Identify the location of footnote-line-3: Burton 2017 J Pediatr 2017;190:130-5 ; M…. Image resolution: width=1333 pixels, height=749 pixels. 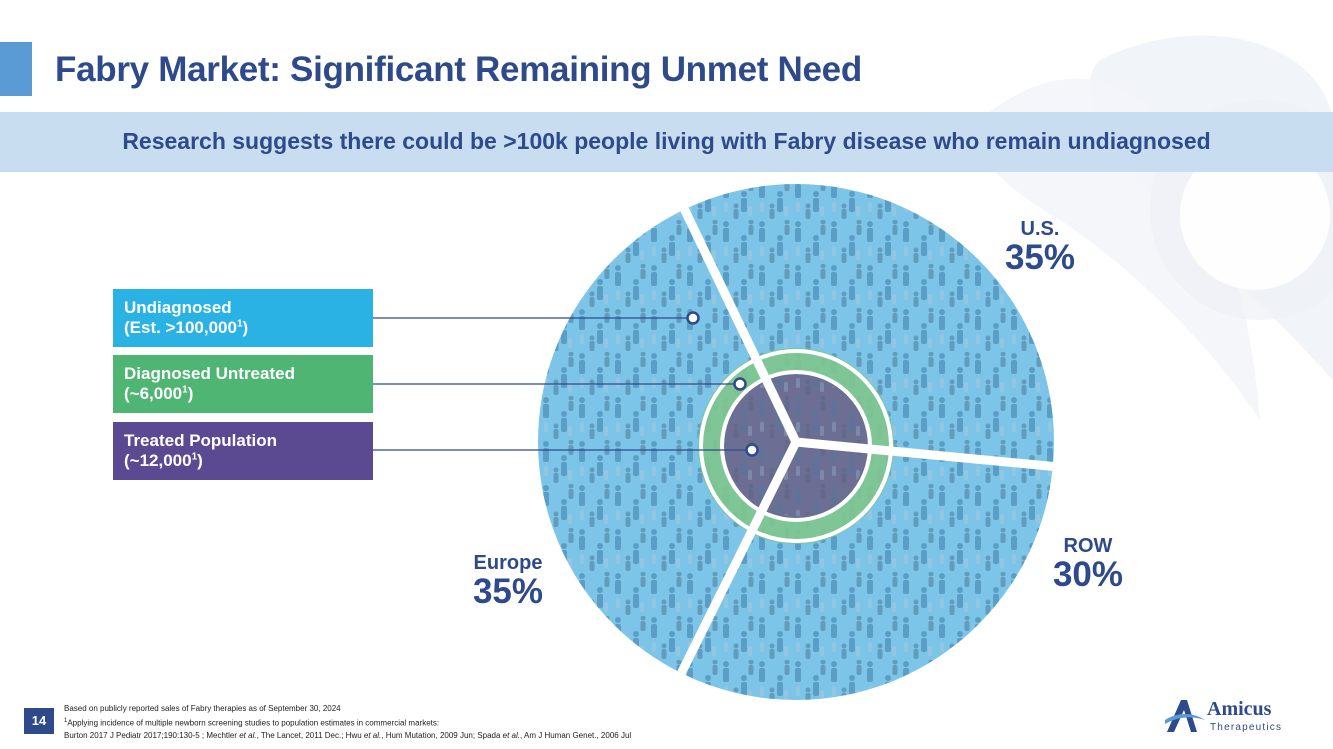
(348, 735).